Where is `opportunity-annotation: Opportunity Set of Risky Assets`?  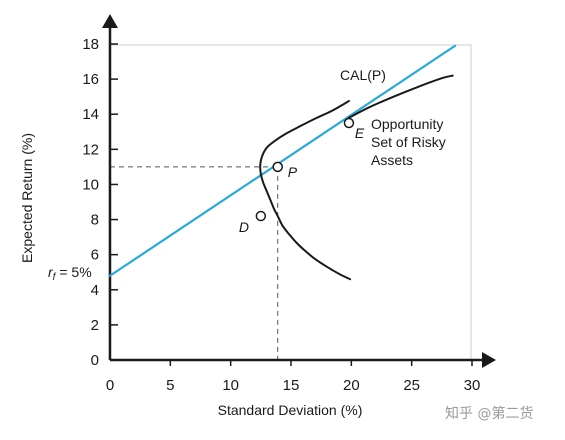 opportunity-annotation: Opportunity Set of Risky Assets is located at coordinates (410, 142).